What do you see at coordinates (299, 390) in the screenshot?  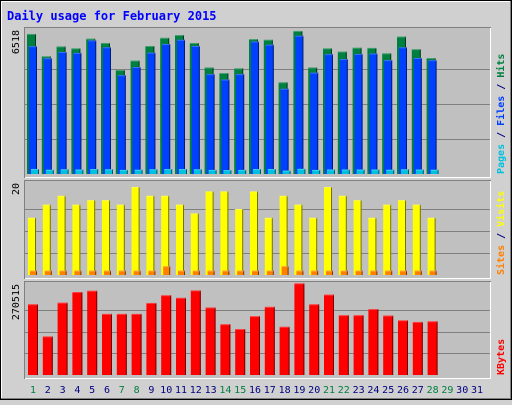 I see `x-tick-label: 19` at bounding box center [299, 390].